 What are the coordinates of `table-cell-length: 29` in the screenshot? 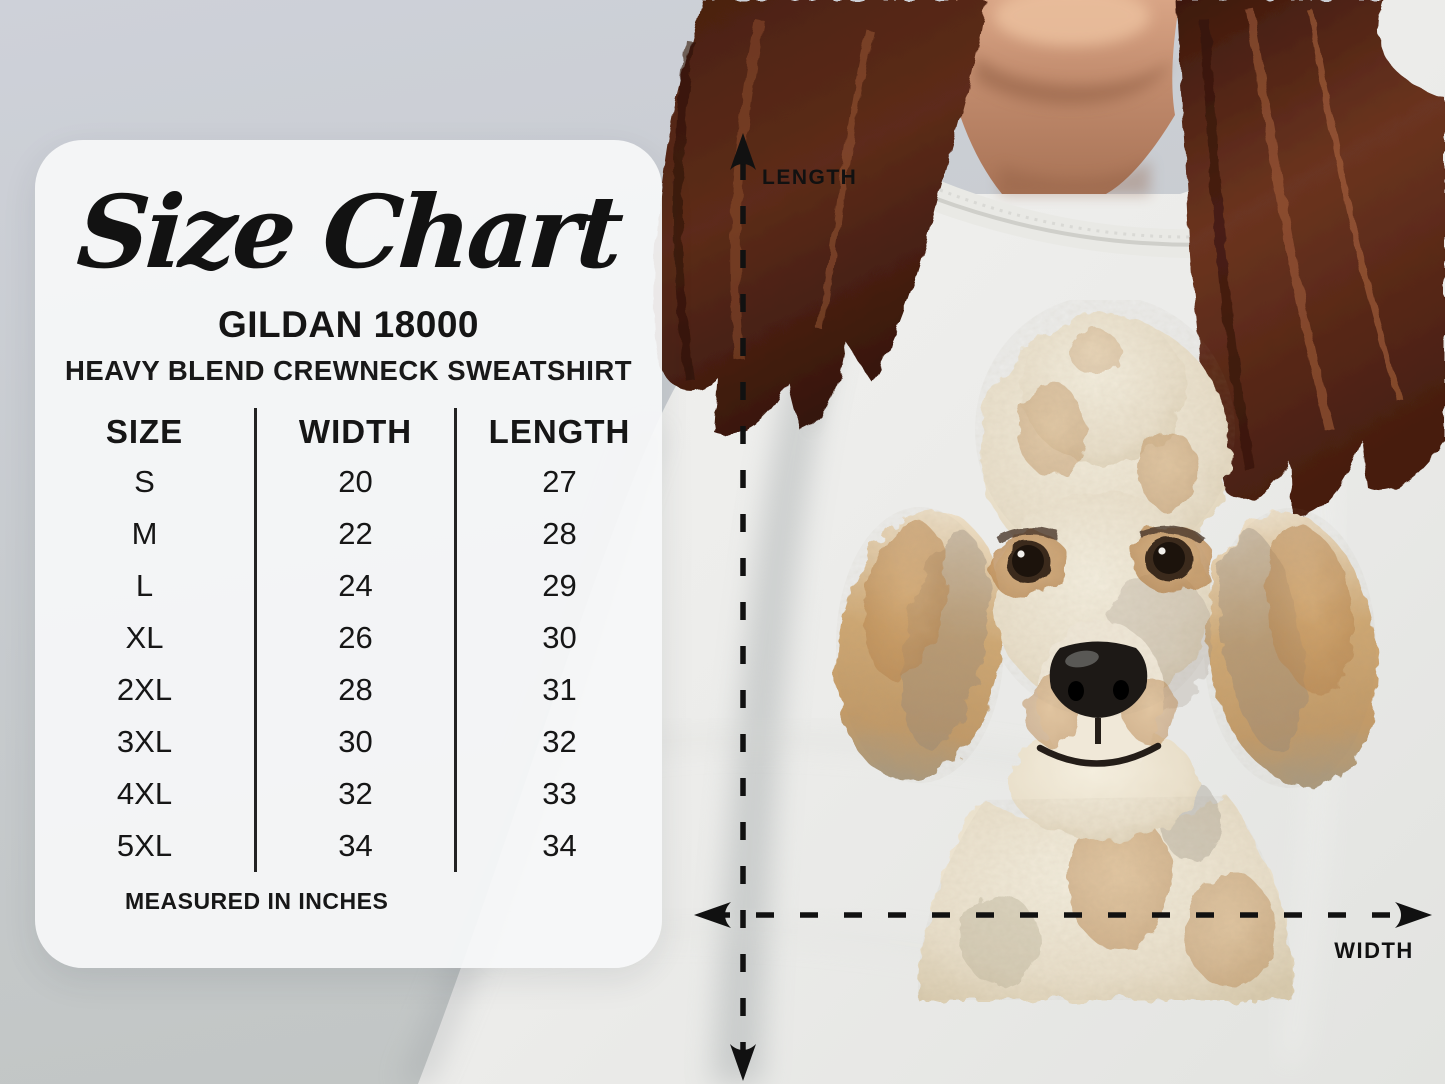 It's located at (558, 586).